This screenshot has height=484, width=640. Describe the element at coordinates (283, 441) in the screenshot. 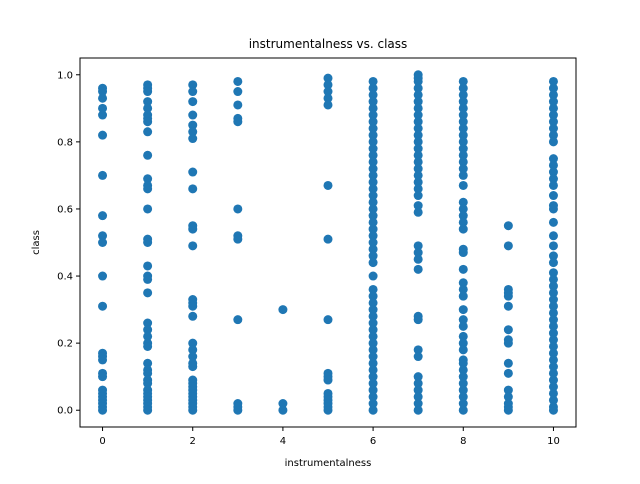

I see `x-tick-label: 4` at that location.